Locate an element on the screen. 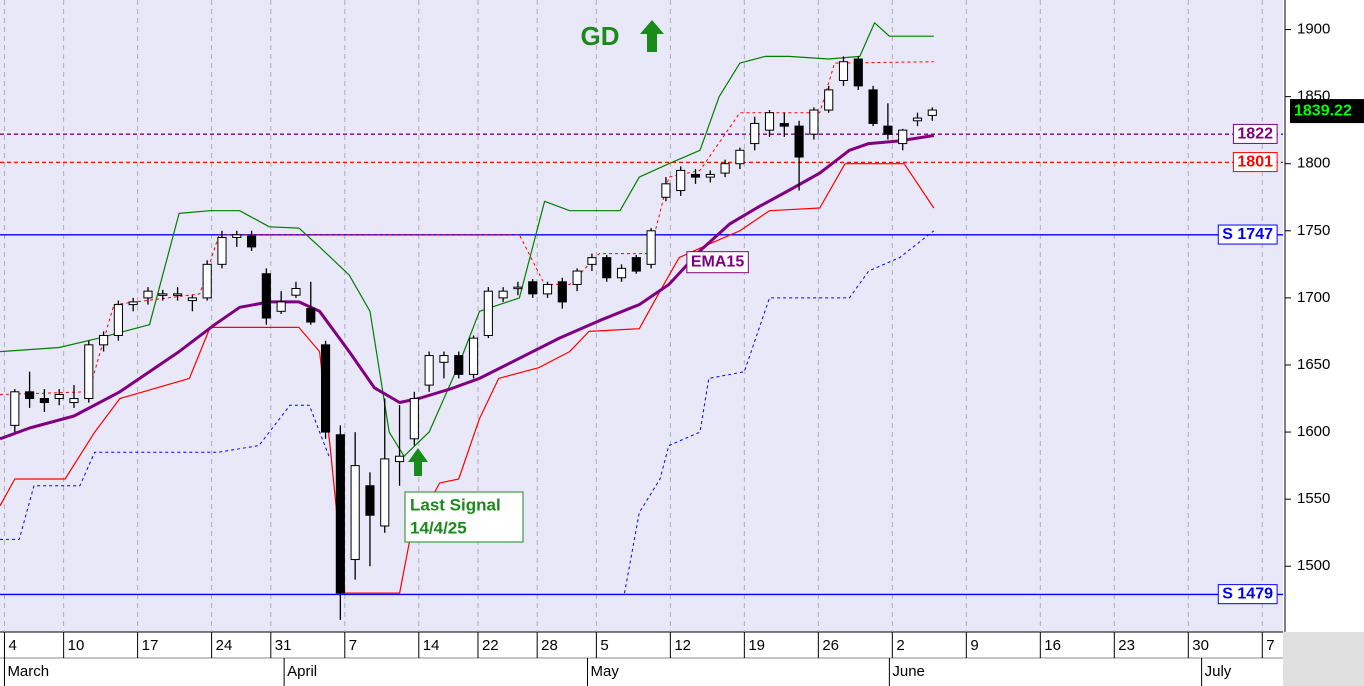  x-tick-label: 2 is located at coordinates (900, 645).